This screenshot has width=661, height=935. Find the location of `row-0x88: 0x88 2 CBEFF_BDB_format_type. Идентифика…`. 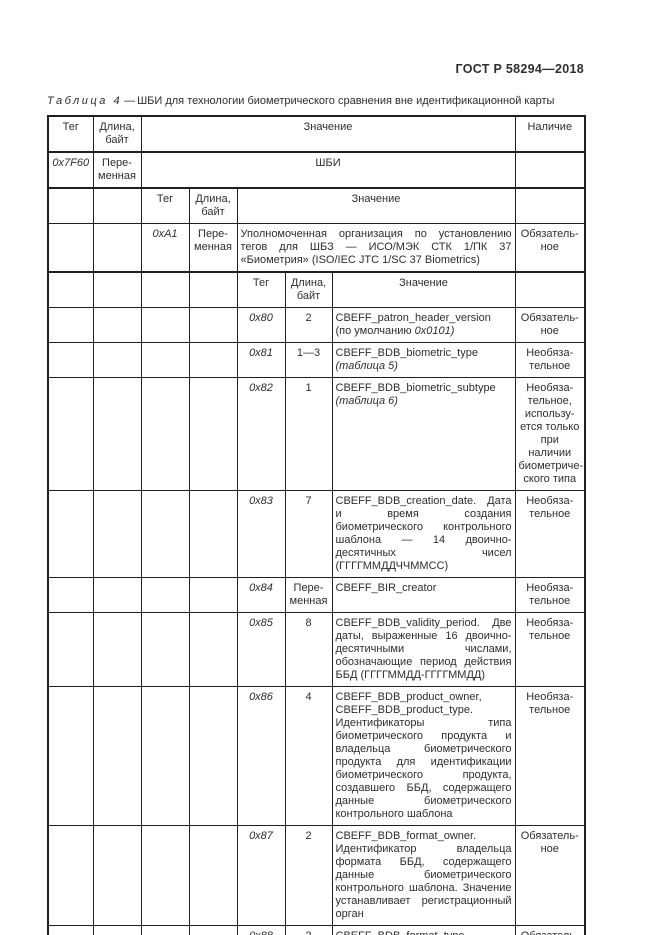

row-0x88: 0x88 2 CBEFF_BDB_format_type. Идентифика… is located at coordinates (316, 930).